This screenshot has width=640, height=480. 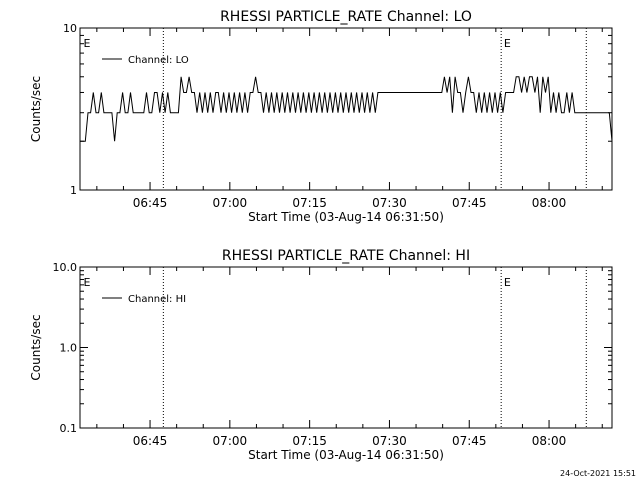 What do you see at coordinates (69, 428) in the screenshot?
I see `y-tick-label: 0.1` at bounding box center [69, 428].